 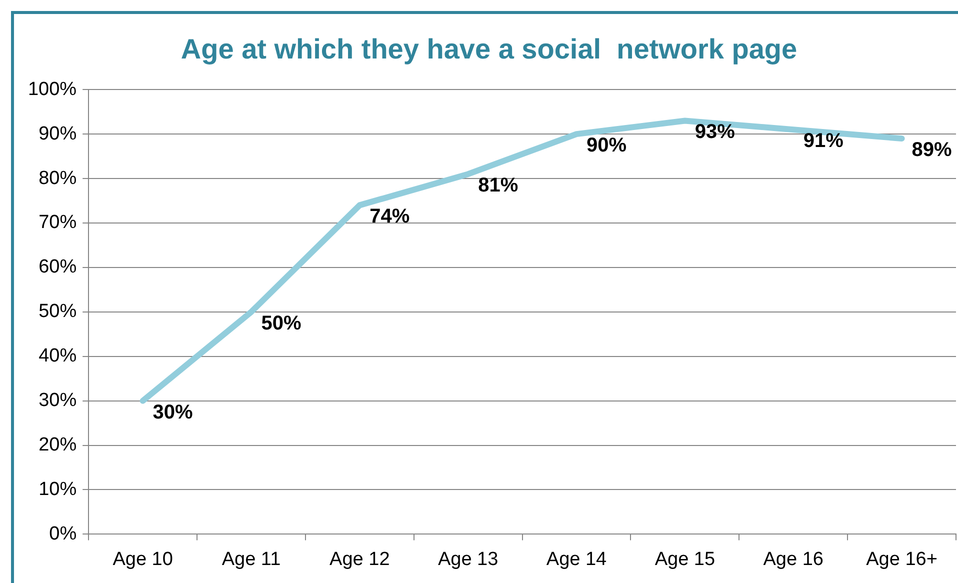 What do you see at coordinates (57, 489) in the screenshot?
I see `y-tick-label: 10%` at bounding box center [57, 489].